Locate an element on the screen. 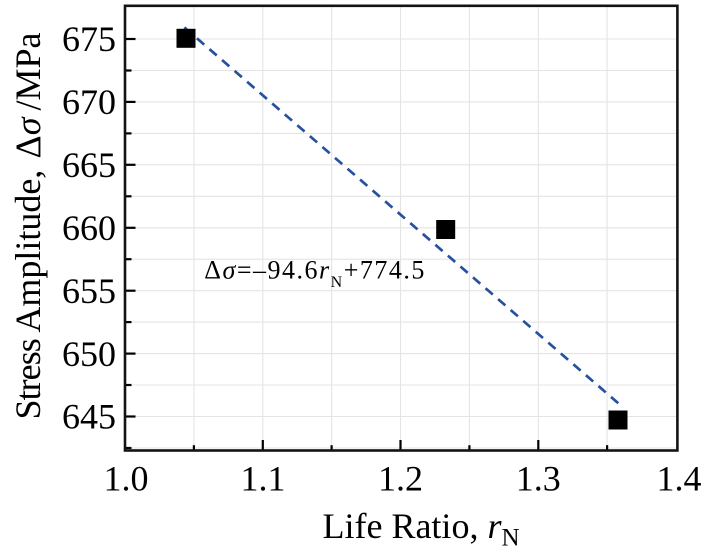 The image size is (706, 556). svg-text: 675 is located at coordinates (89, 39).